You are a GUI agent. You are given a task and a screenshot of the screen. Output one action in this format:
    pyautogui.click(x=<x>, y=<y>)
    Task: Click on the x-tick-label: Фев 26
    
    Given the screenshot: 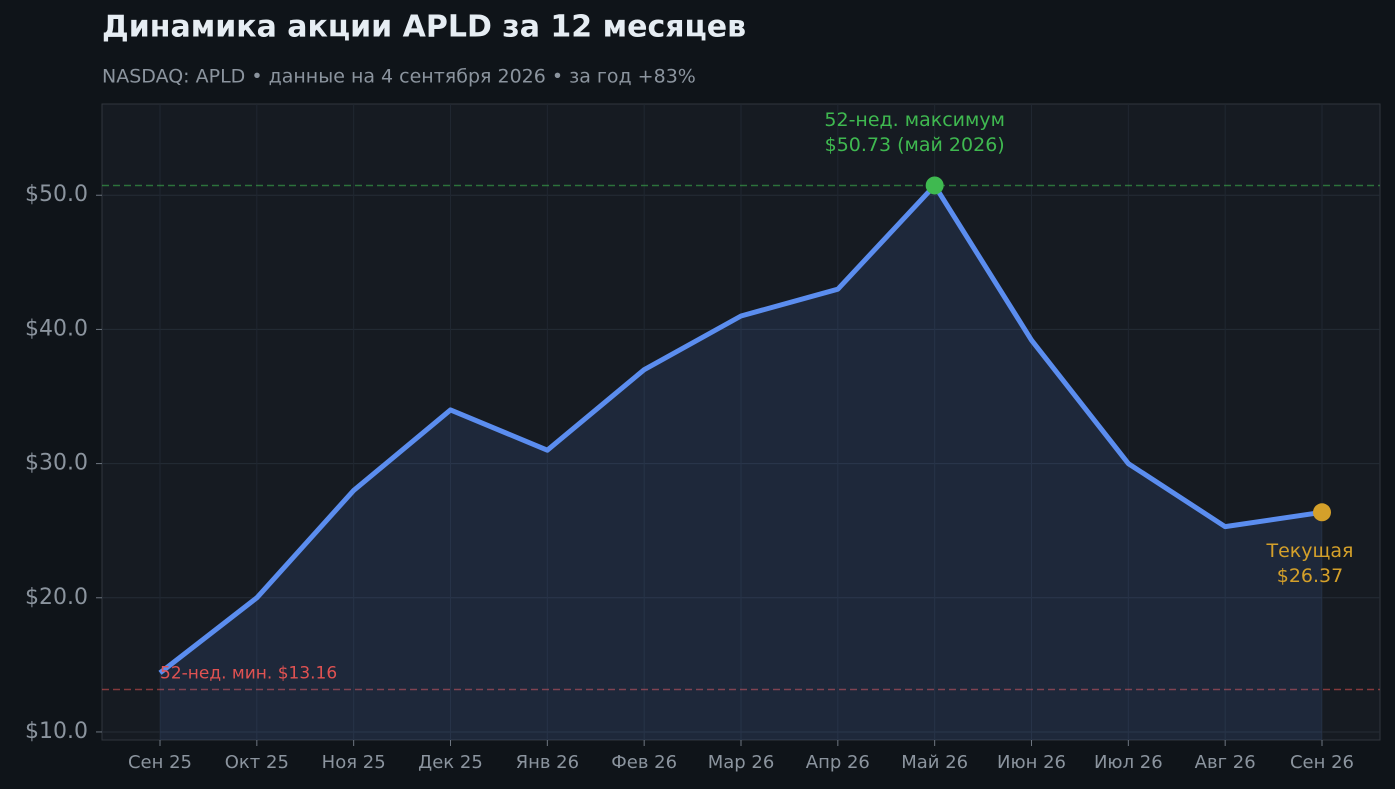 What is the action you would take?
    pyautogui.click(x=644, y=762)
    